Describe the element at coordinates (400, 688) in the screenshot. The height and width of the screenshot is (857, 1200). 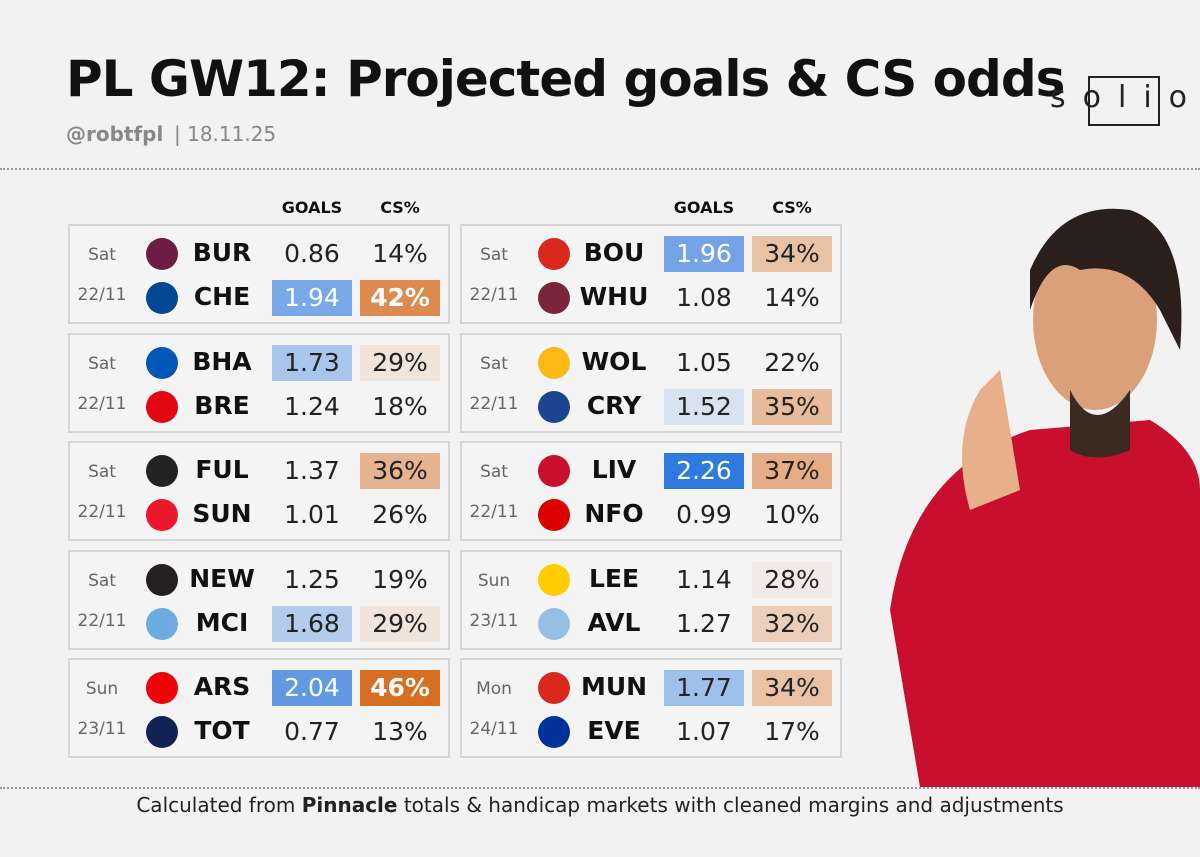
I see `cs-cell: 46%` at that location.